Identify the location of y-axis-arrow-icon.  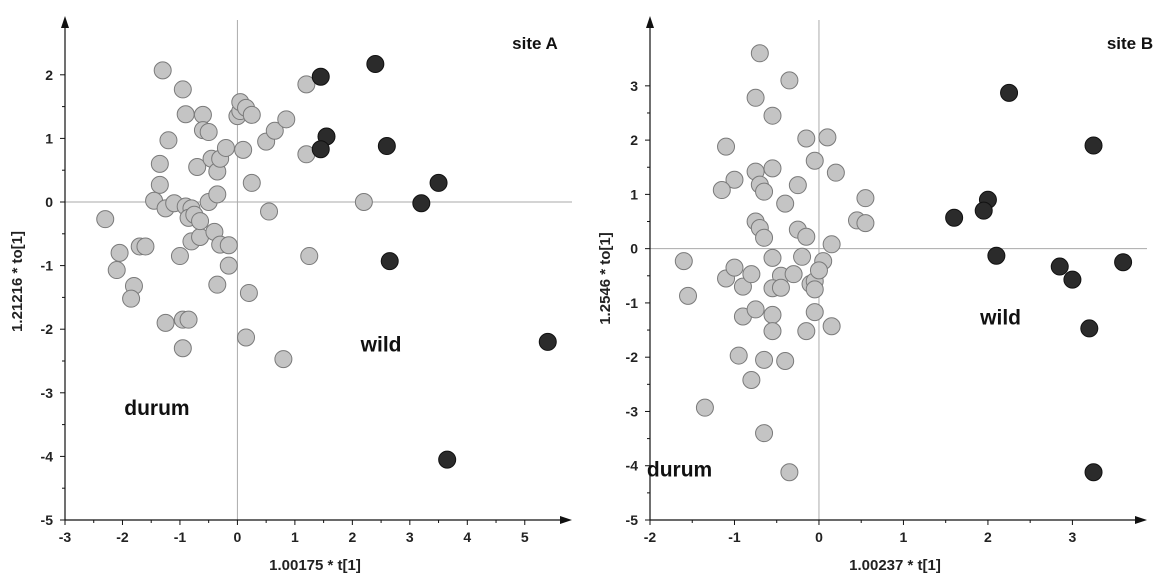
(650, 22).